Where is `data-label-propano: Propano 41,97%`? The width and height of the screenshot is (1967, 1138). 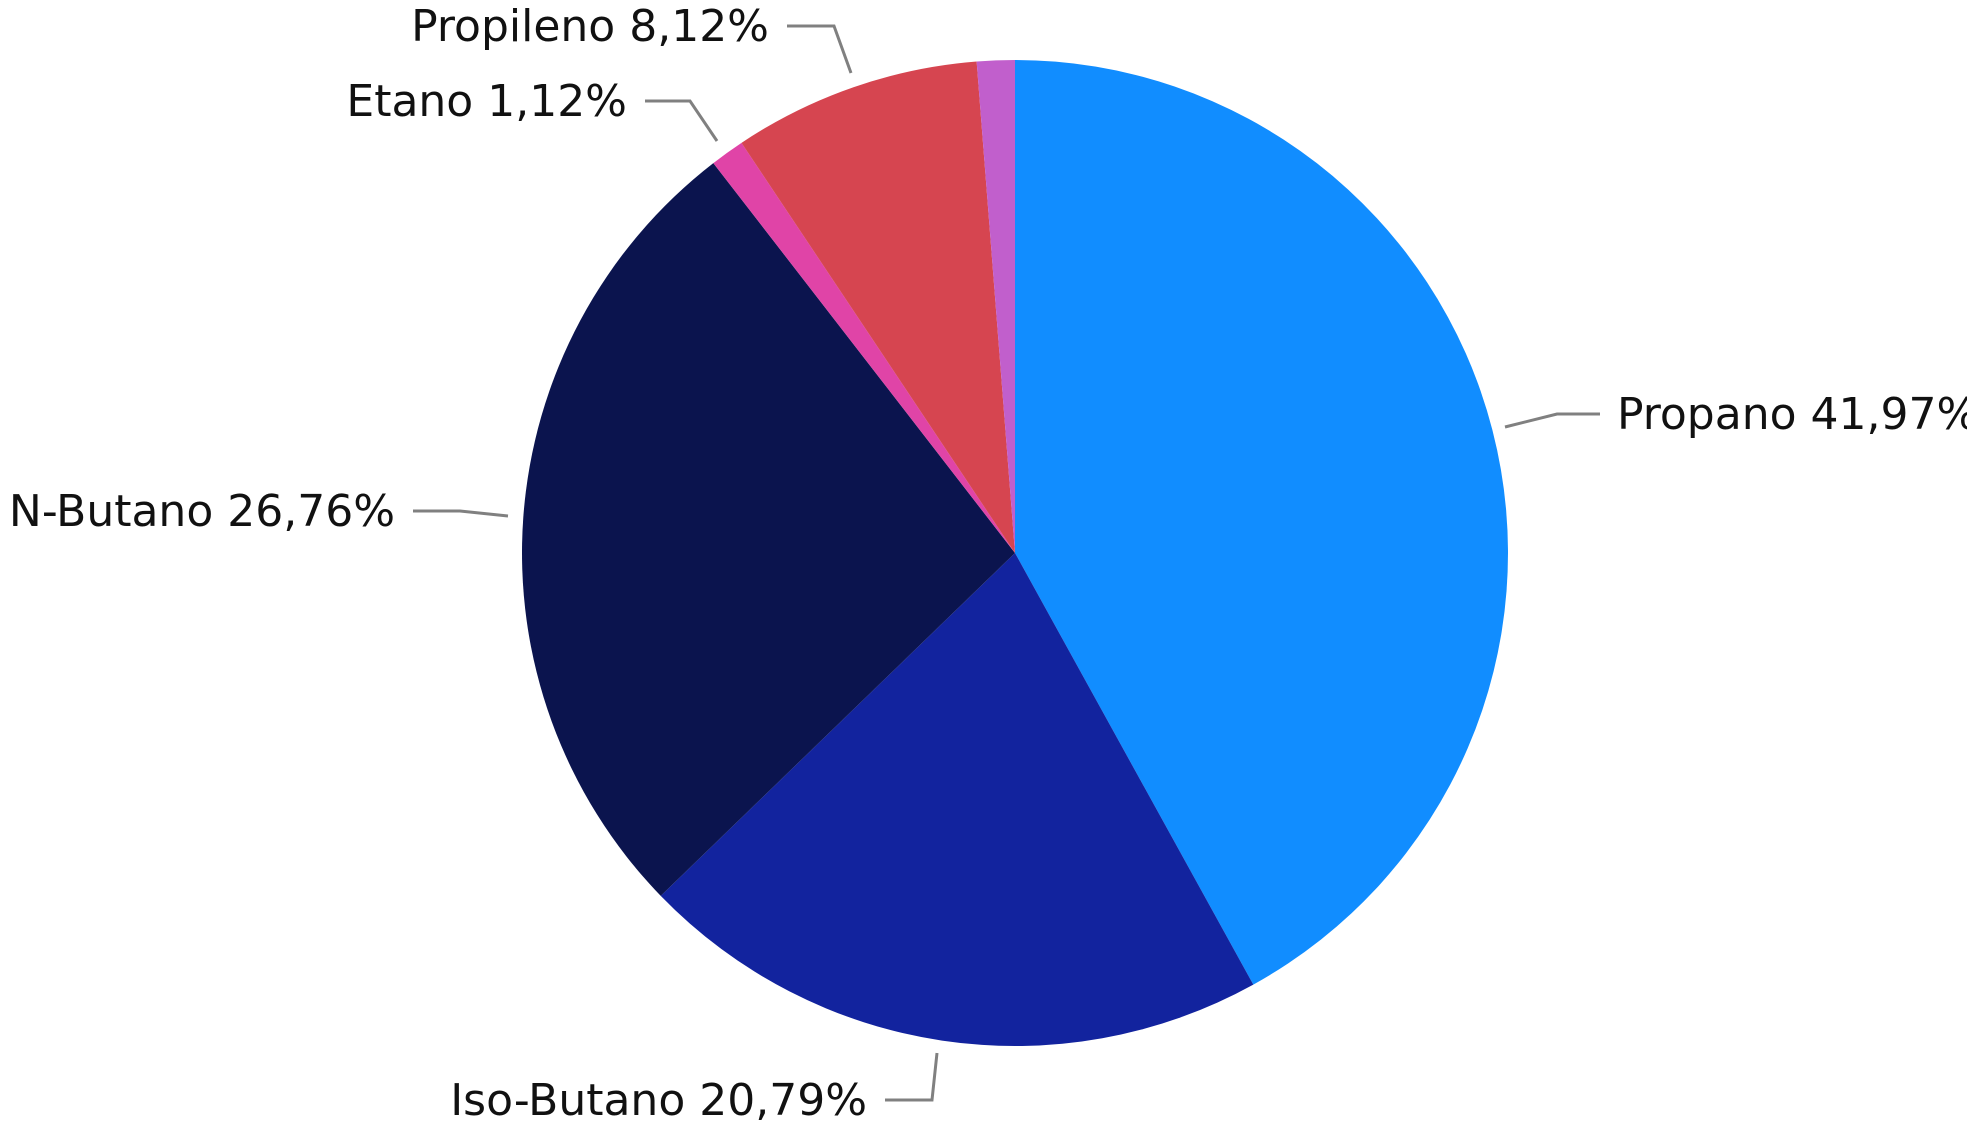
data-label-propano: Propano 41,97% is located at coordinates (1792, 414).